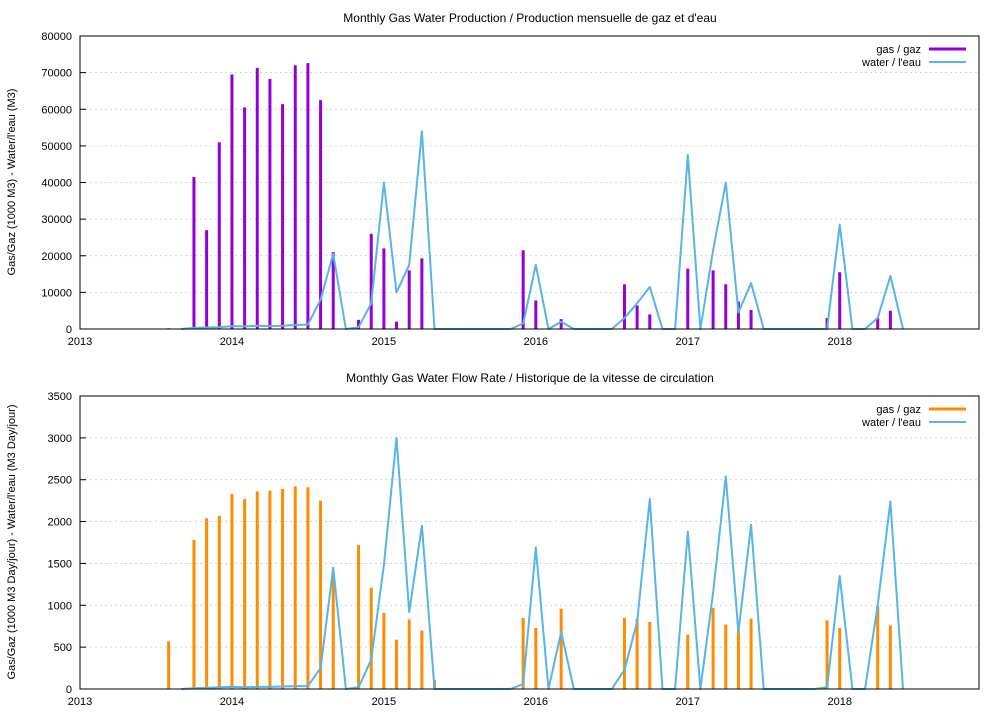 The height and width of the screenshot is (720, 1008). Describe the element at coordinates (56, 74) in the screenshot. I see `y-tick-label: 70000` at that location.